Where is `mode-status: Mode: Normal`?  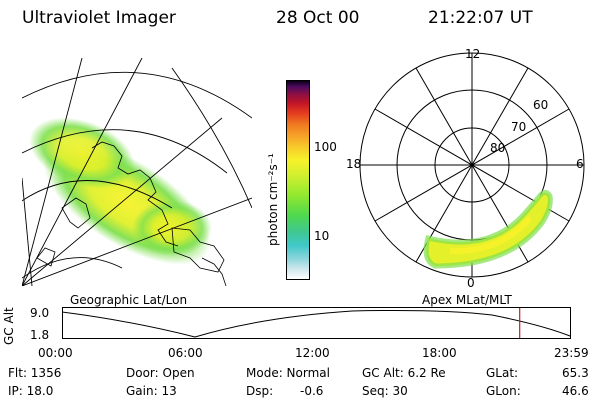 mode-status: Mode: Normal is located at coordinates (288, 373).